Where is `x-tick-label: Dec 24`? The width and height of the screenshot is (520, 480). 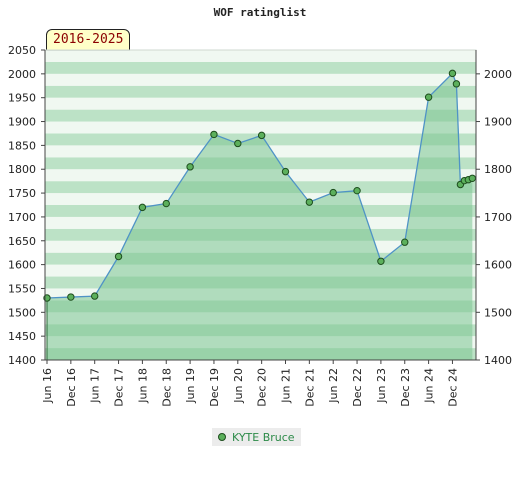
x-tick-label: Dec 24 is located at coordinates (452, 387).